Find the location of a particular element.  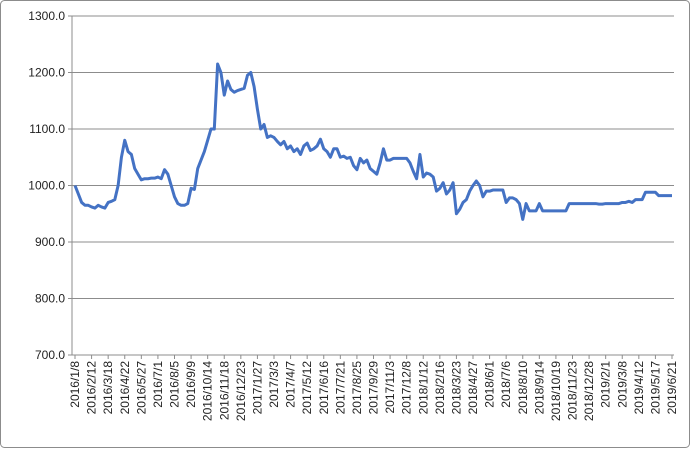

x-tick-label: 2018/4/27 is located at coordinates (473, 388).